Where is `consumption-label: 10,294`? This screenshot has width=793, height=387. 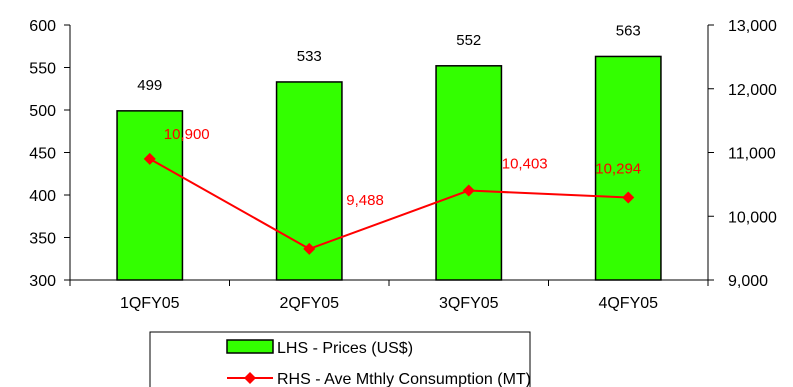
consumption-label: 10,294 is located at coordinates (618, 169).